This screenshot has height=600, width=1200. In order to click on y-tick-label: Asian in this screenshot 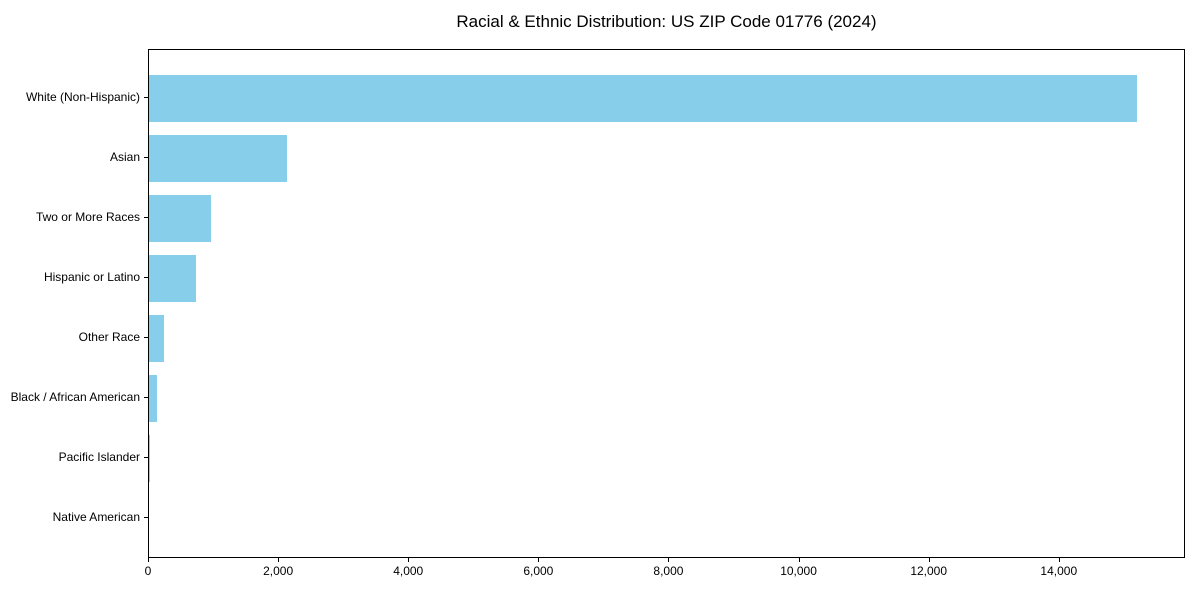, I will do `click(124, 157)`.